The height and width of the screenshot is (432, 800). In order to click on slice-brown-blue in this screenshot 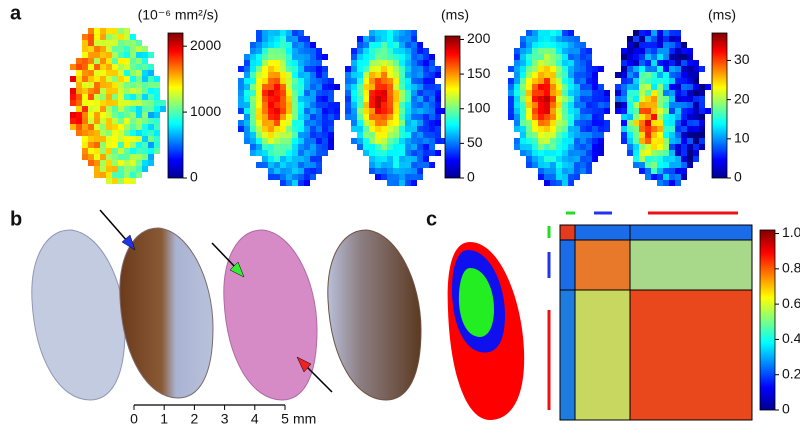, I will do `click(374, 315)`.